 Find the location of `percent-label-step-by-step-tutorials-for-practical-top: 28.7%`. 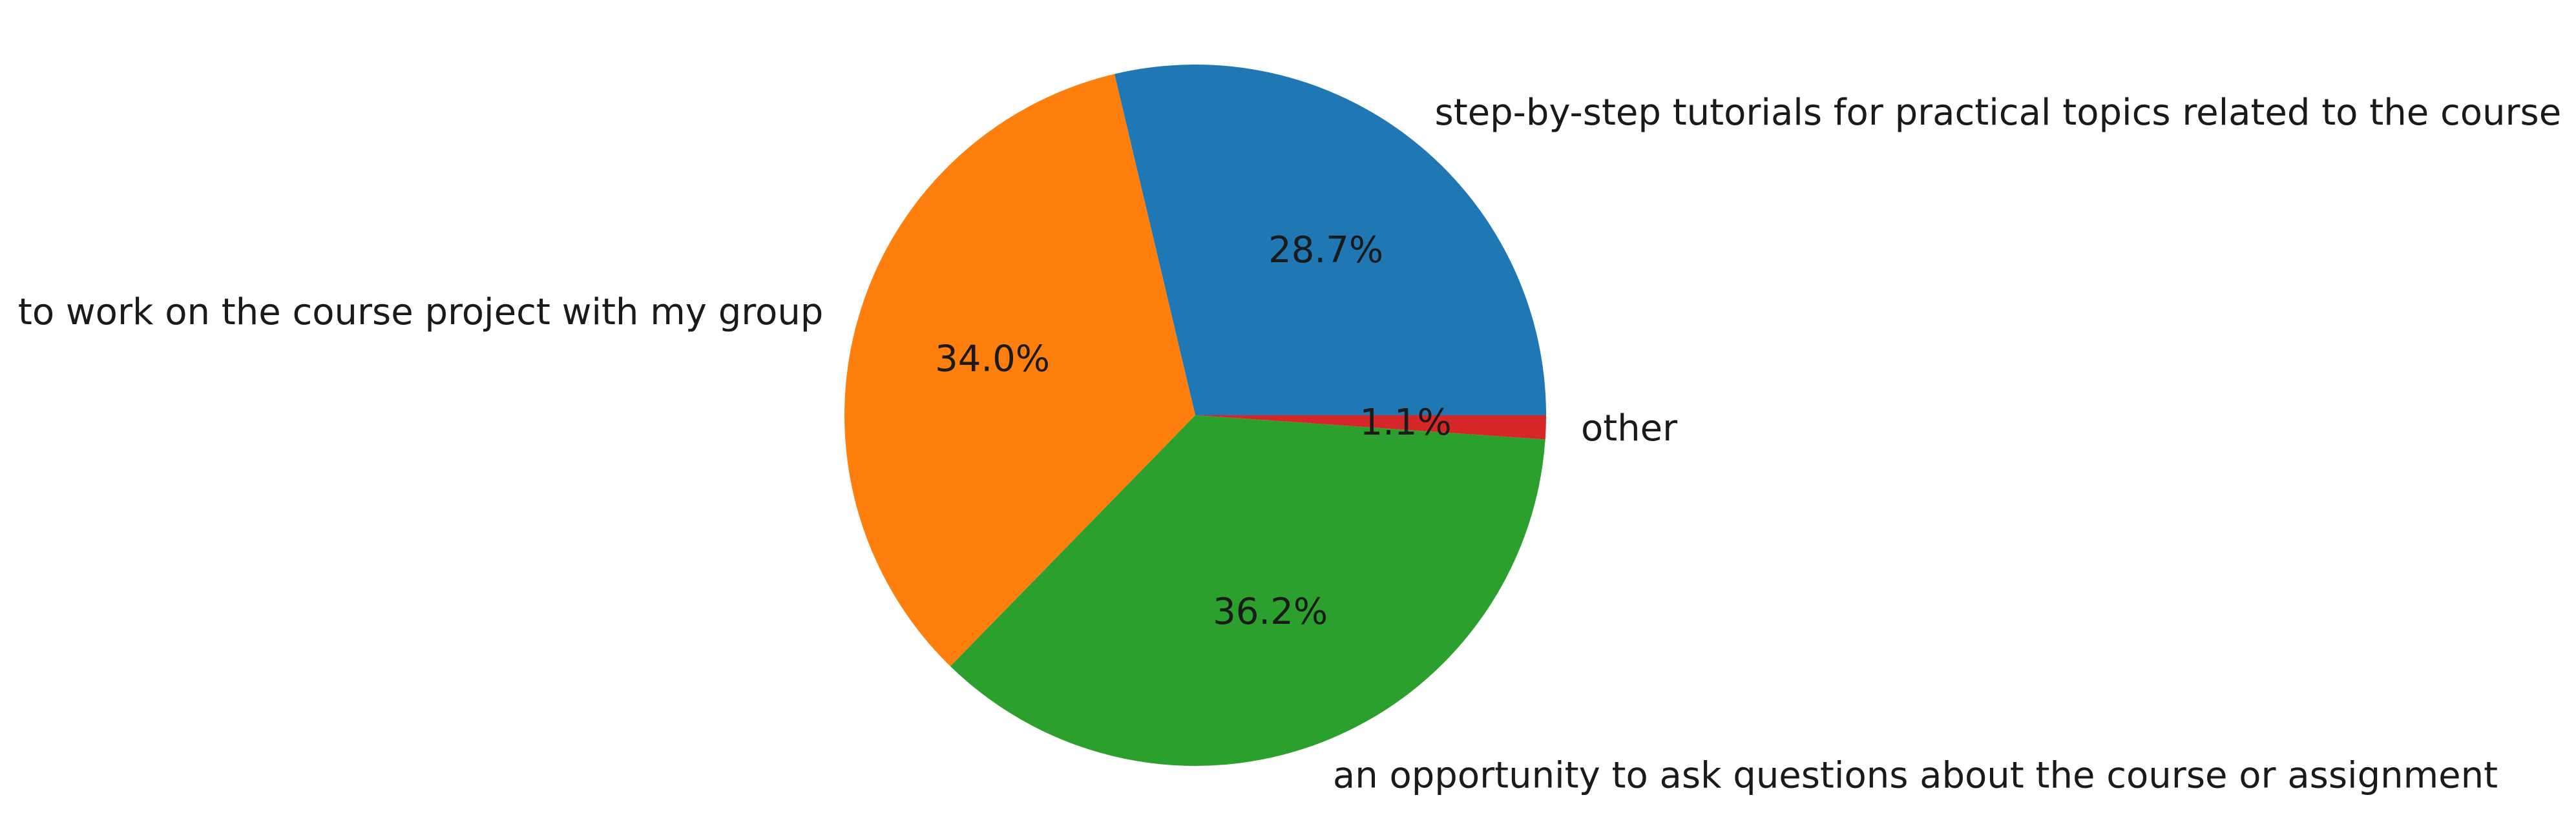

percent-label-step-by-step-tutorials-for-practical-top: 28.7% is located at coordinates (1325, 250).